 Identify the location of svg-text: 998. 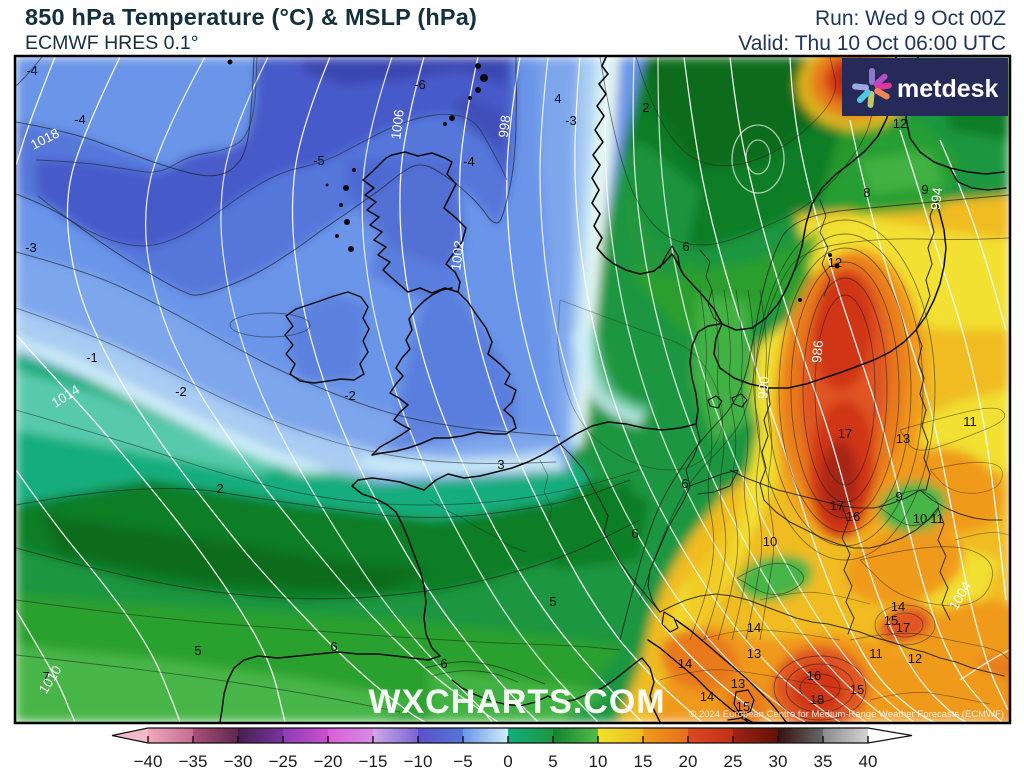
(505, 126).